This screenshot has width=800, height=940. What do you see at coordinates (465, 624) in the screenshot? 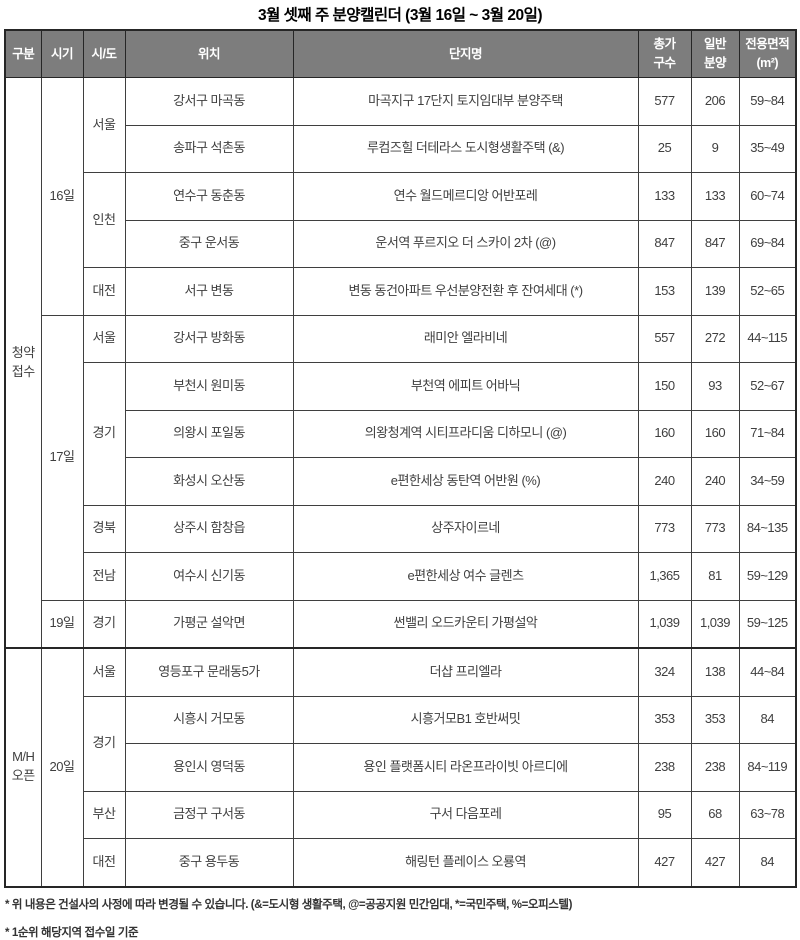
I see `complex-cell: 썬밸리 오드카운티 가평설악` at bounding box center [465, 624].